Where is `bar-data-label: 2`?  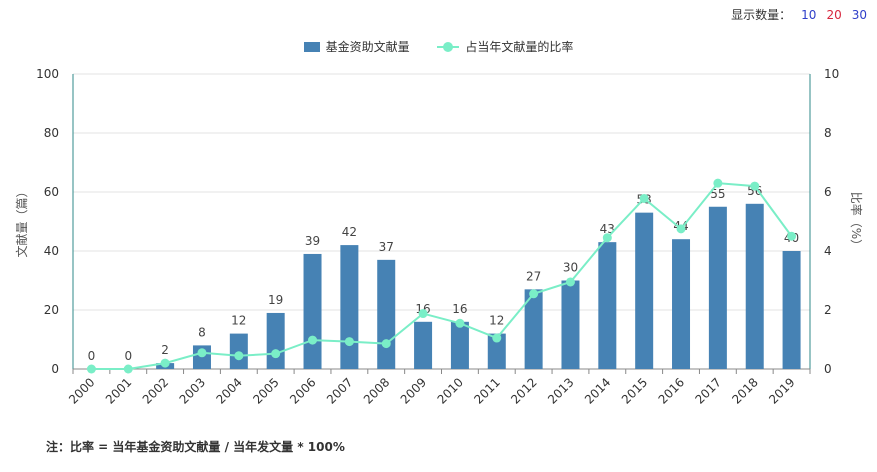 bar-data-label: 2 is located at coordinates (165, 350).